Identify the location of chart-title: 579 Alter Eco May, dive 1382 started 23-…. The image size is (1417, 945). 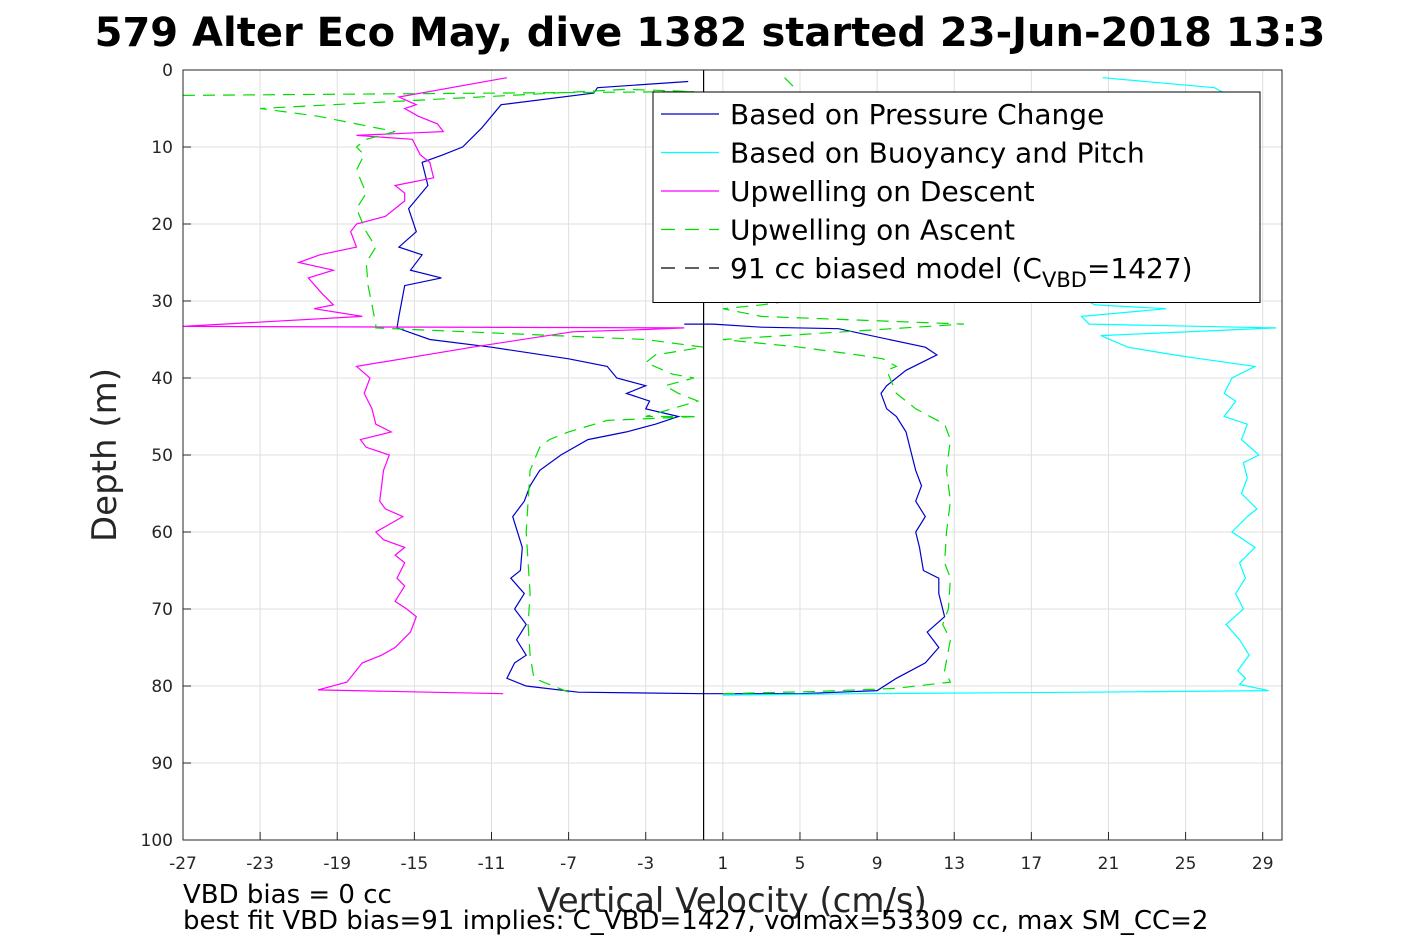
(710, 33).